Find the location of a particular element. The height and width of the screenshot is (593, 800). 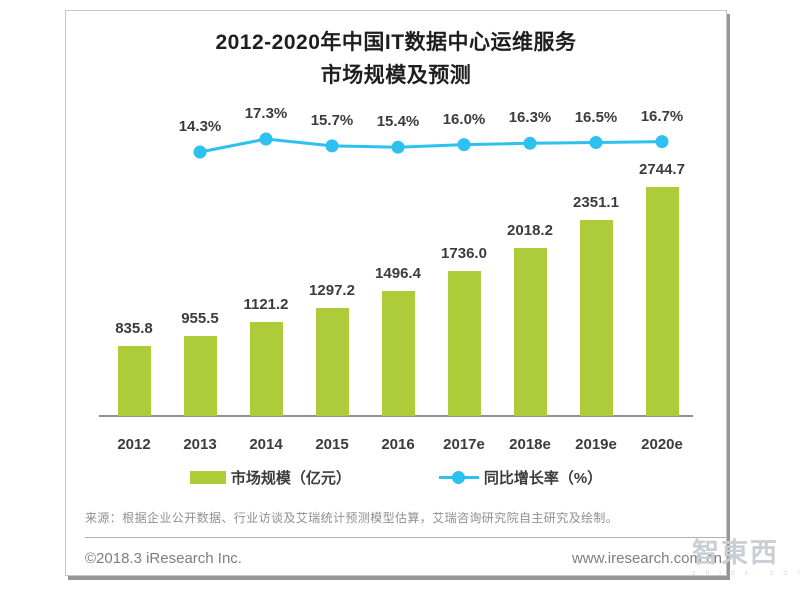

legend-item-growth-rate: 同比增长率（%） is located at coordinates (520, 477).